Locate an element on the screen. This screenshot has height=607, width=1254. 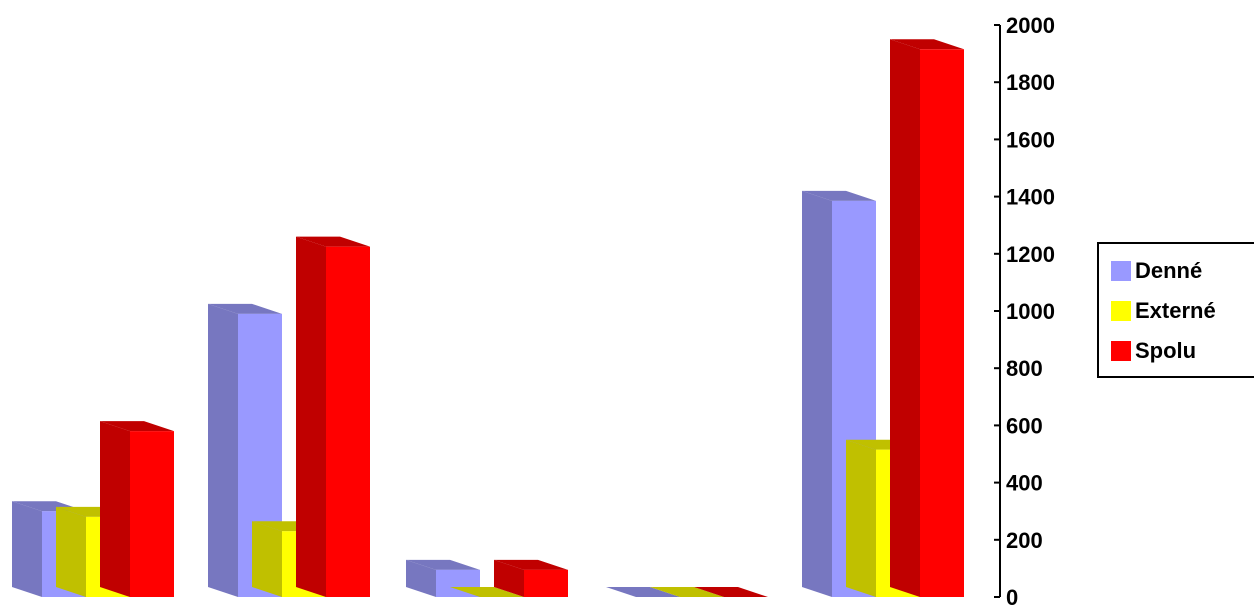
y-tick-label: 1800 is located at coordinates (1030, 82).